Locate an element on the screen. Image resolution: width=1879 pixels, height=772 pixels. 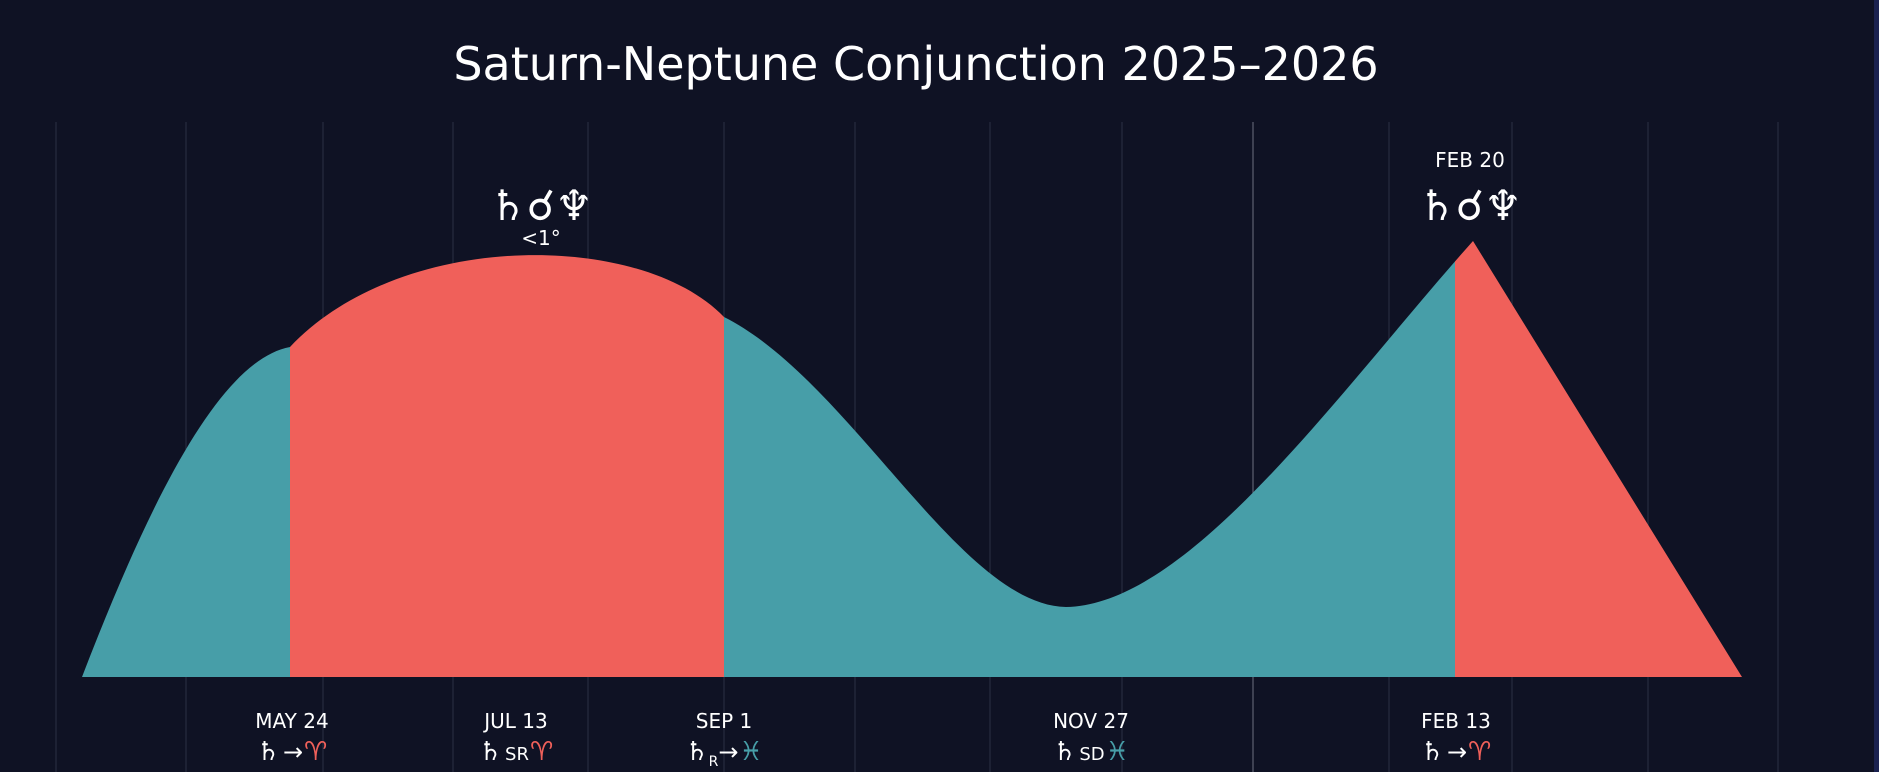
window-edge-strip is located at coordinates (1876, 386).